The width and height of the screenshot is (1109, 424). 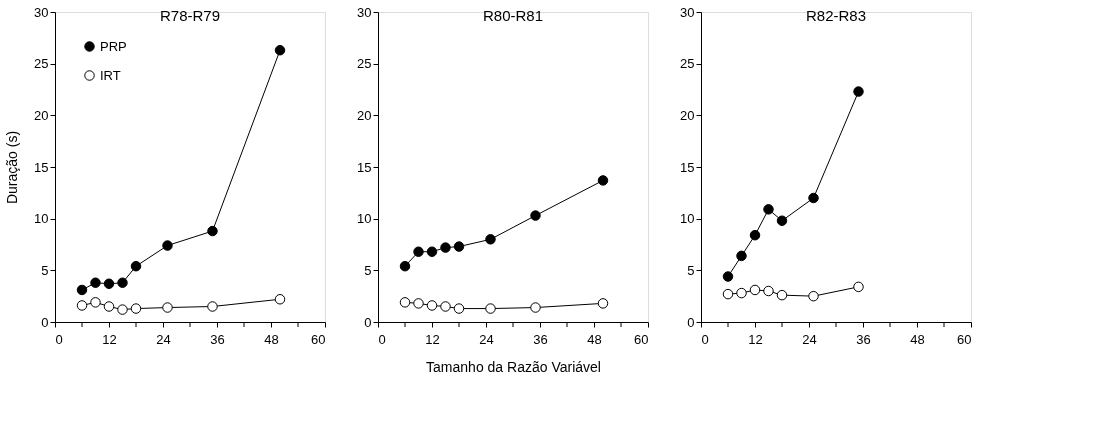 What do you see at coordinates (513, 366) in the screenshot?
I see `x-axis-title: Tamanho da Razão Variável` at bounding box center [513, 366].